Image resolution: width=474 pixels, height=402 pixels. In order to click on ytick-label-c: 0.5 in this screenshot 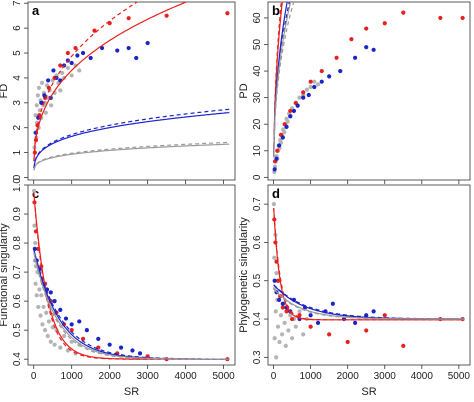, I will do `click(17, 330)`.